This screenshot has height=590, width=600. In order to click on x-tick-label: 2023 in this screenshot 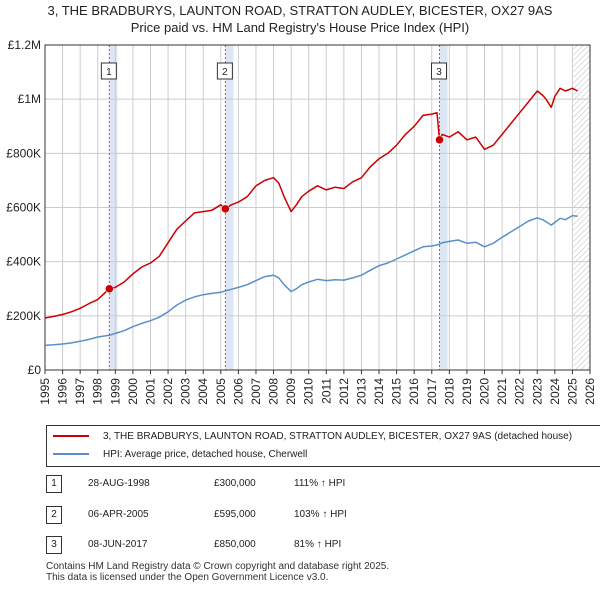, I will do `click(537, 391)`.